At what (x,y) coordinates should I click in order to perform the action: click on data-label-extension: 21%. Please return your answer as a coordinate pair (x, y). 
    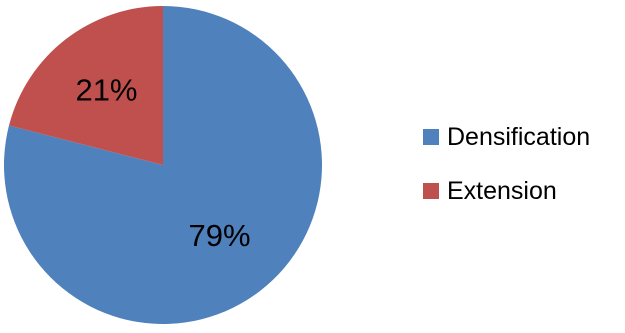
    Looking at the image, I should click on (106, 89).